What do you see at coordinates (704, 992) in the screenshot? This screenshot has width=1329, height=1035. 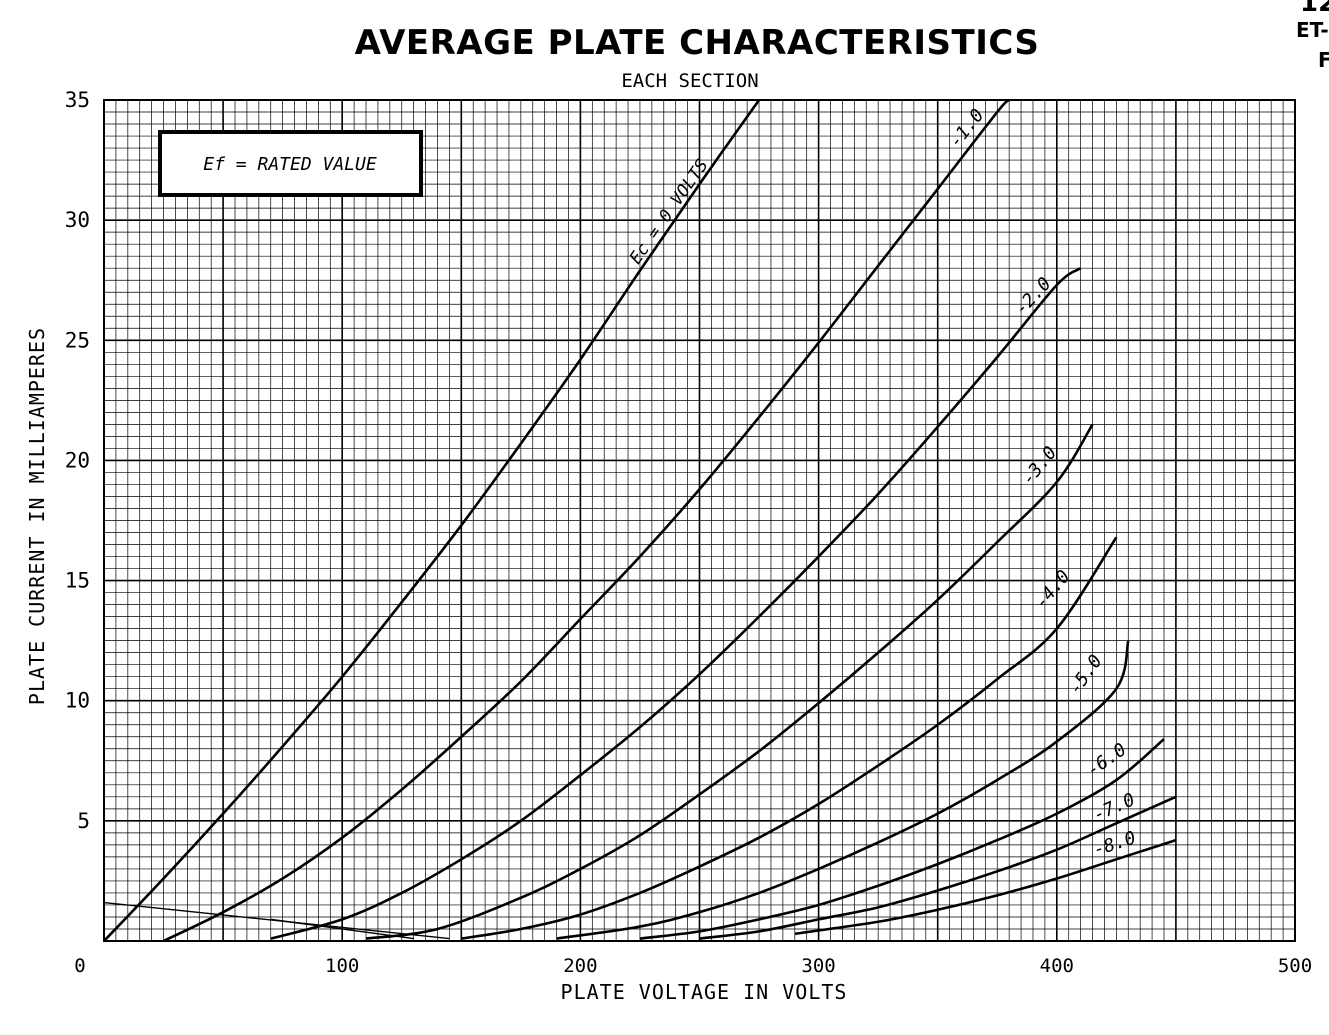 I see `x-axis-label: PLATE VOLTAGE IN VOLTS` at bounding box center [704, 992].